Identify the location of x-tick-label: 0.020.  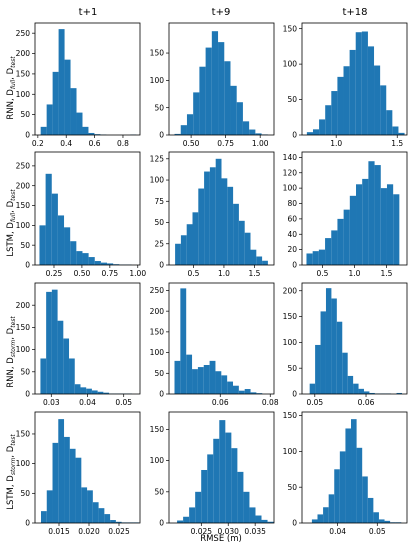
(89, 531).